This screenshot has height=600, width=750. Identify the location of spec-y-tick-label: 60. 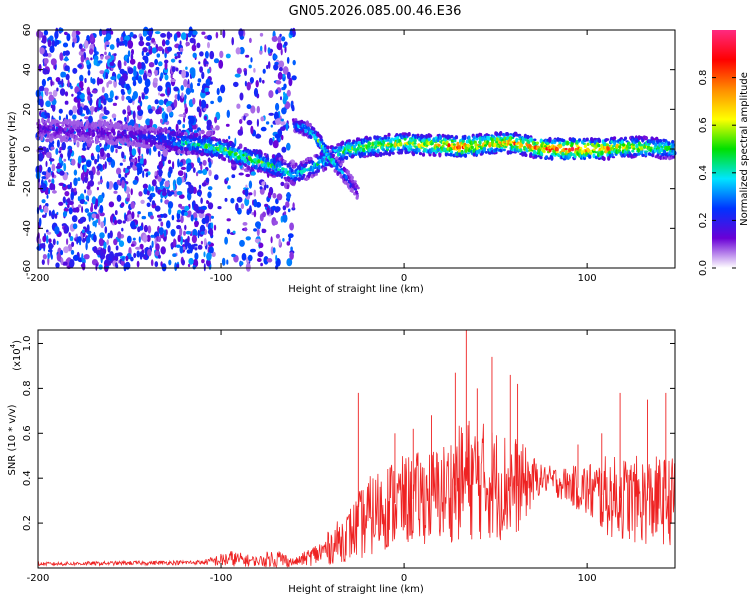
(27, 30).